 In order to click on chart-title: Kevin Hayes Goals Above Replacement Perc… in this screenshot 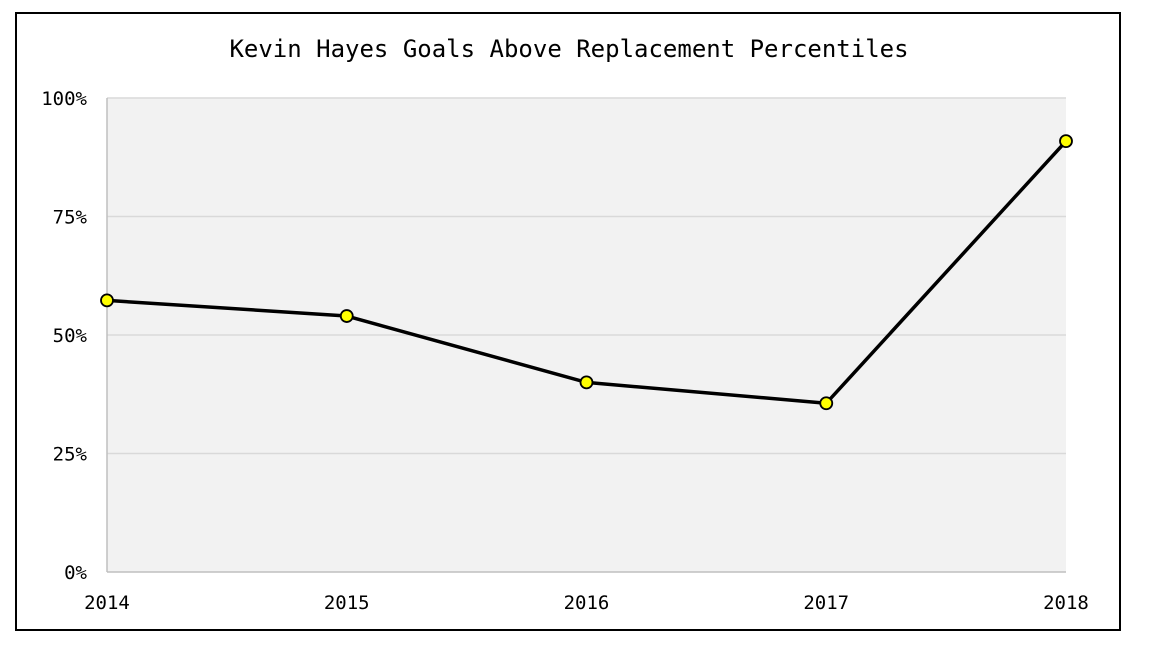, I will do `click(568, 49)`.